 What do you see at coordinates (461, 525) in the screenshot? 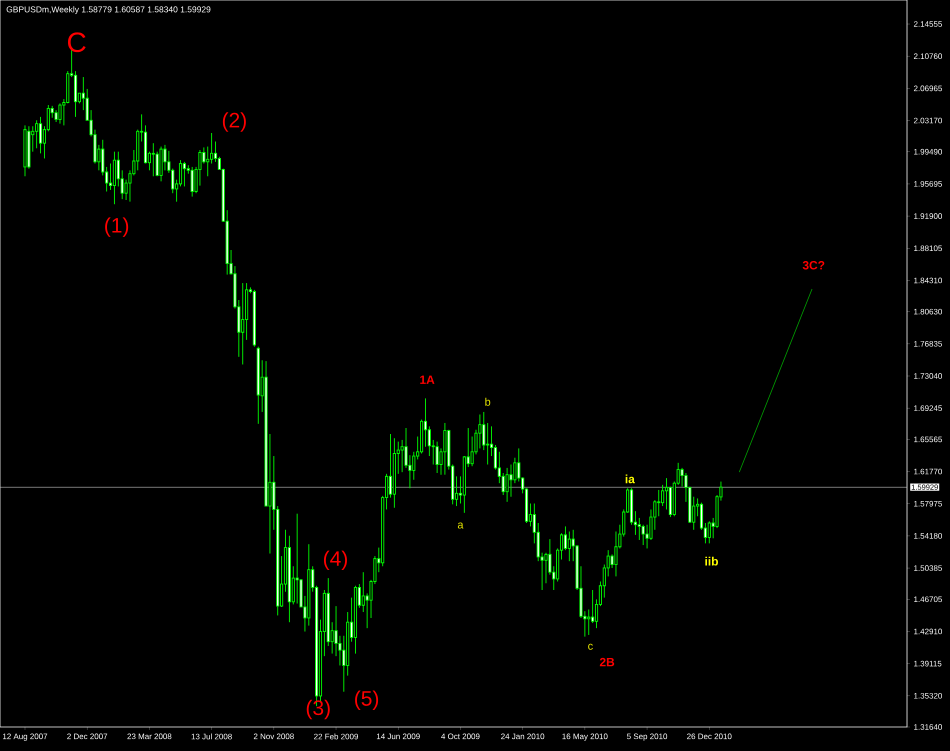
I see `annotation: a` at bounding box center [461, 525].